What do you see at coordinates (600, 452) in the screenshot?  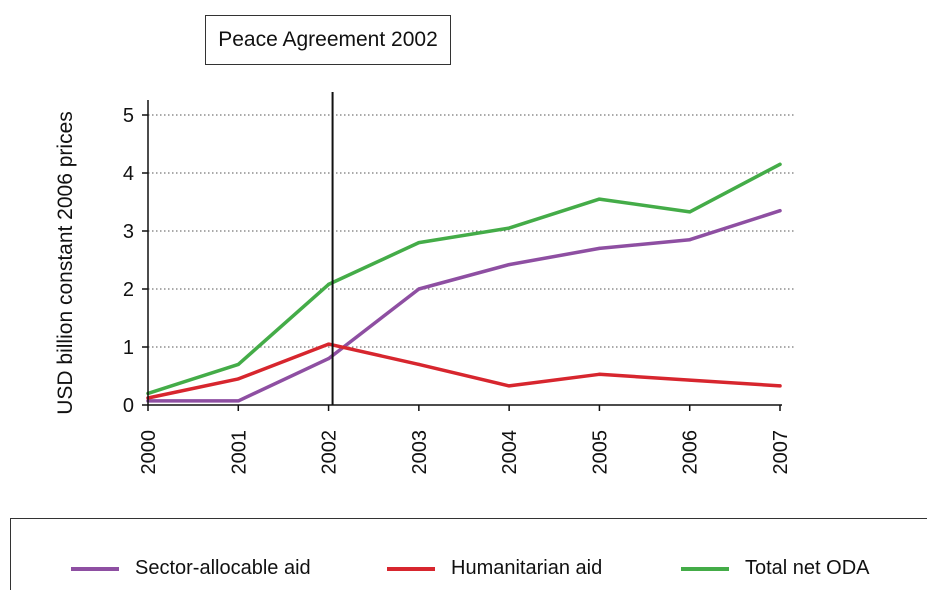 I see `x-tick-label-2005: 2005` at bounding box center [600, 452].